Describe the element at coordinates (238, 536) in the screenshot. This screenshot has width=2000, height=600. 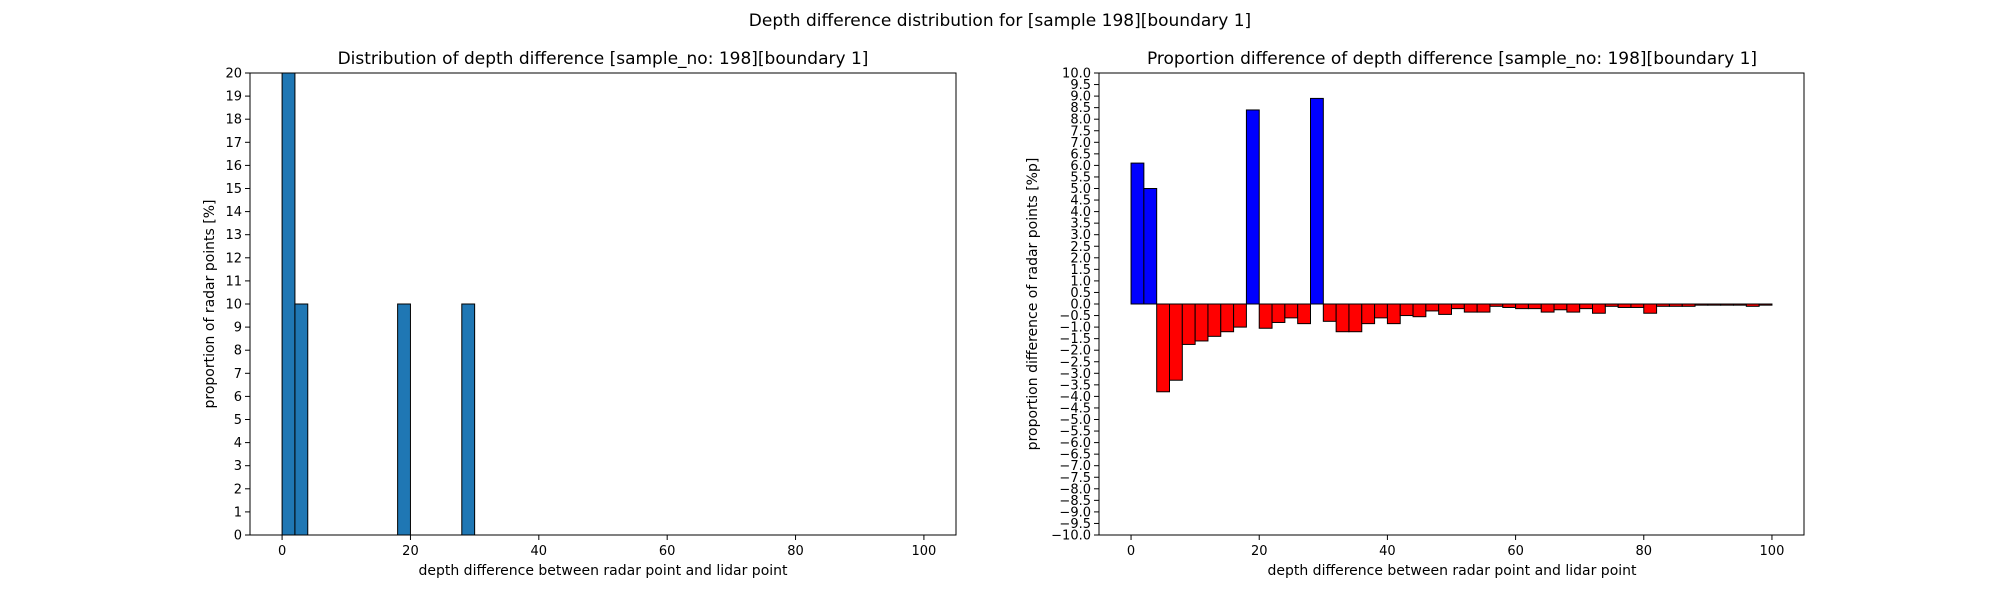
I see `distribution-y-tick-label: 0` at that location.